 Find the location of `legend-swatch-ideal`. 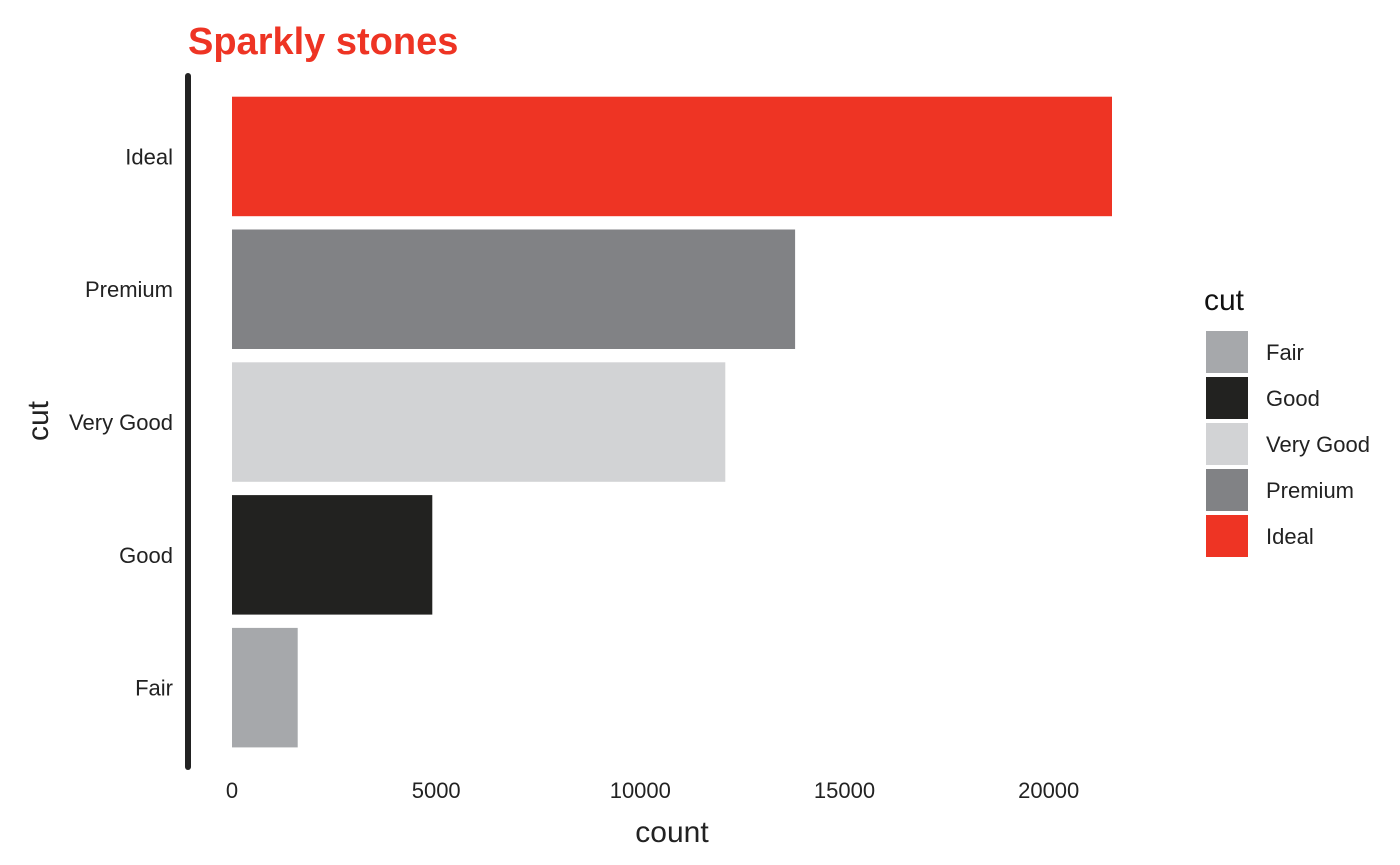

legend-swatch-ideal is located at coordinates (1227, 536).